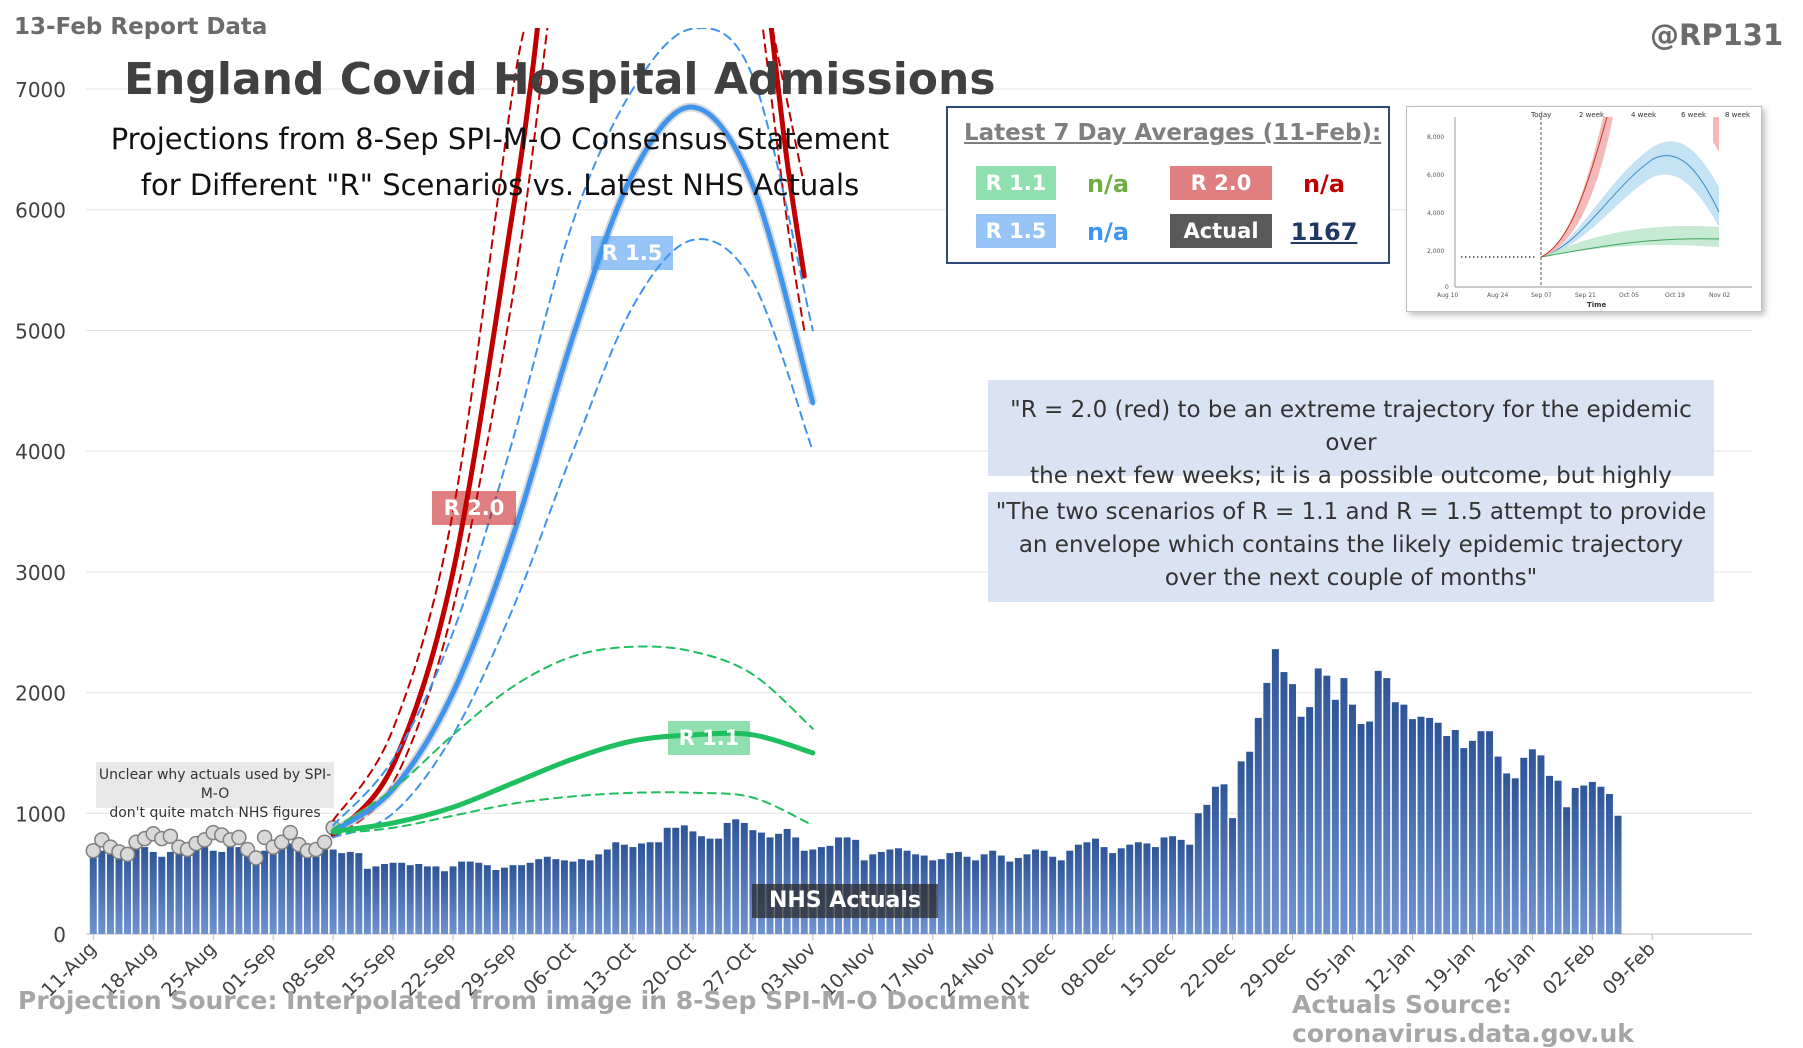  Describe the element at coordinates (1719, 295) in the screenshot. I see `inset-xtick-nov02: Nov 02` at that location.